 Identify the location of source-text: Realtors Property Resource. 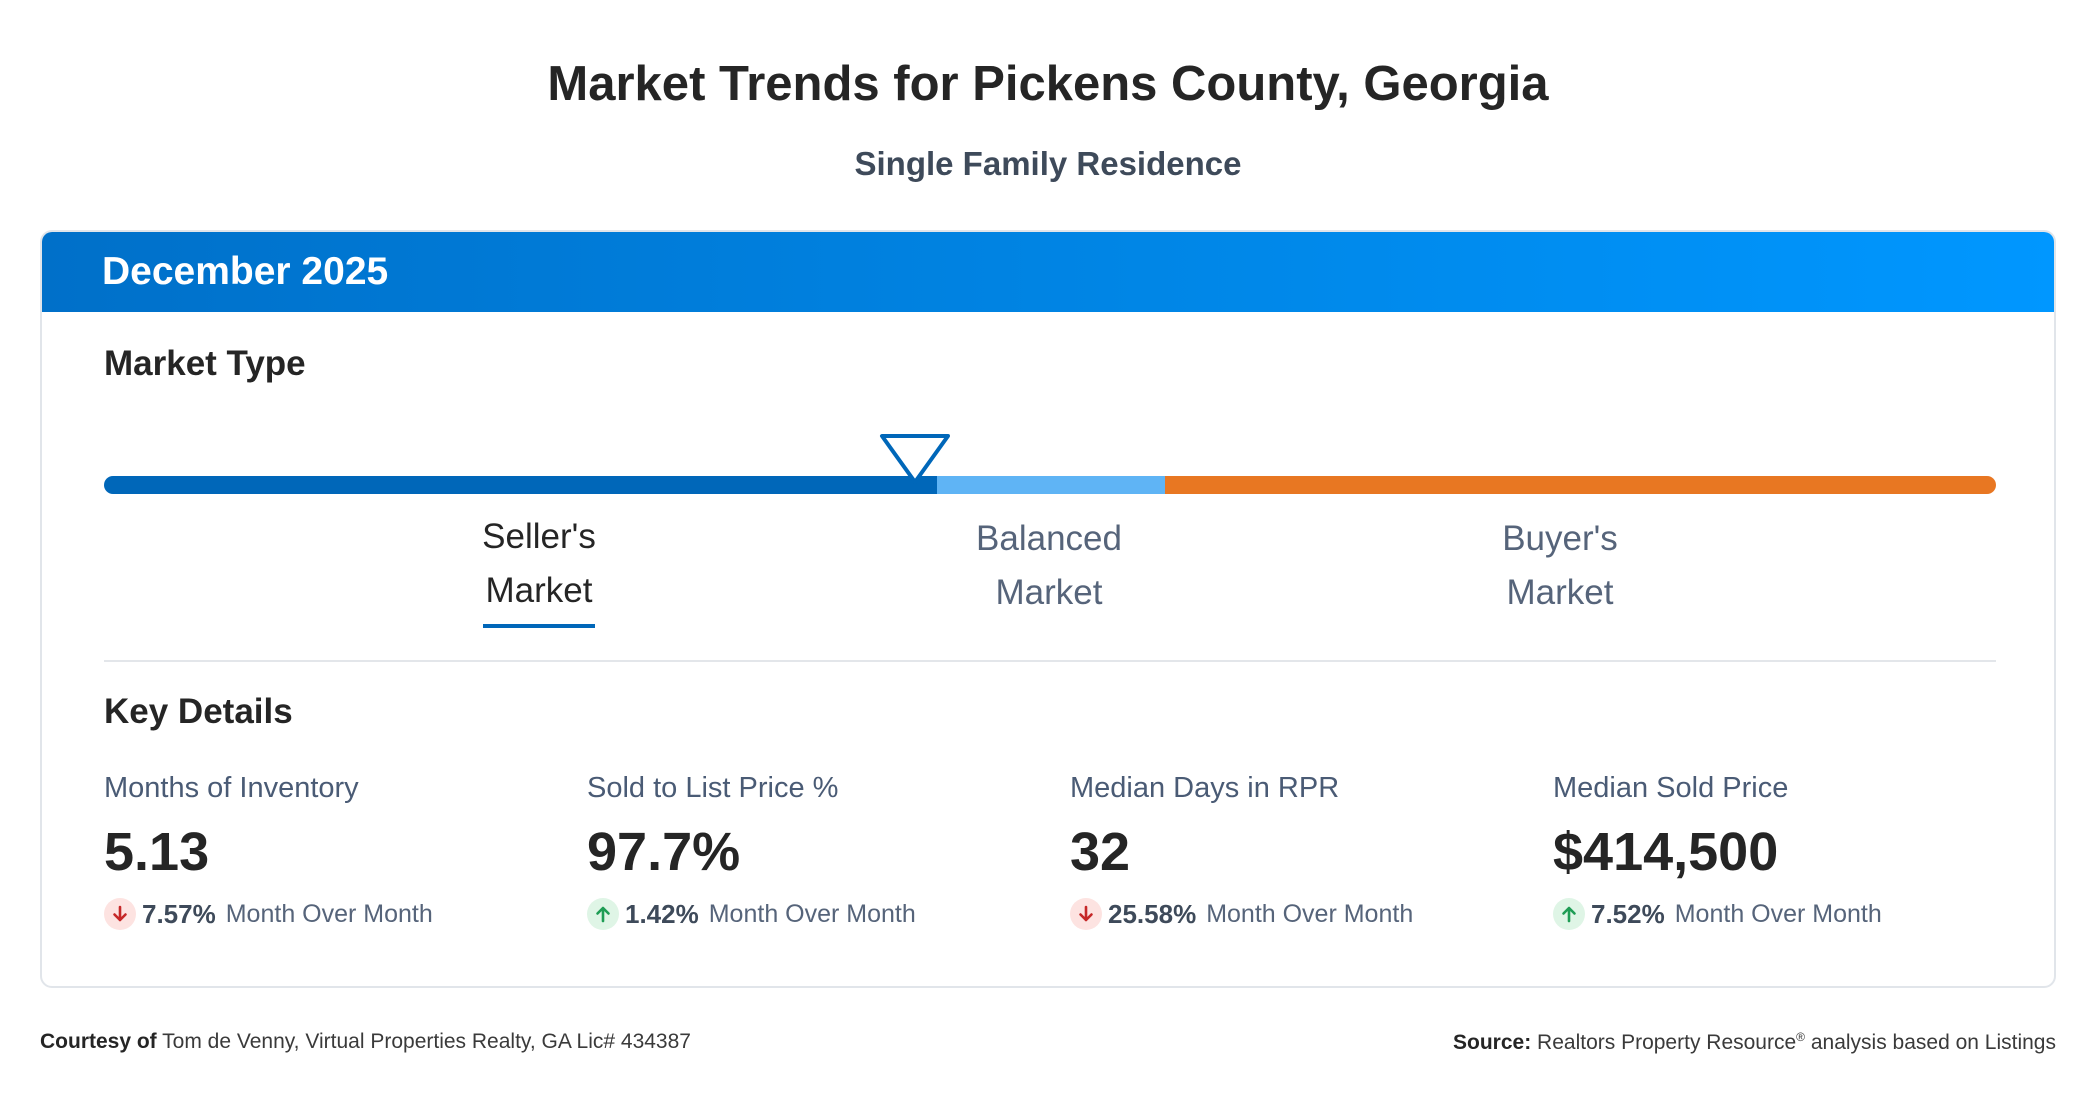
(1667, 1042).